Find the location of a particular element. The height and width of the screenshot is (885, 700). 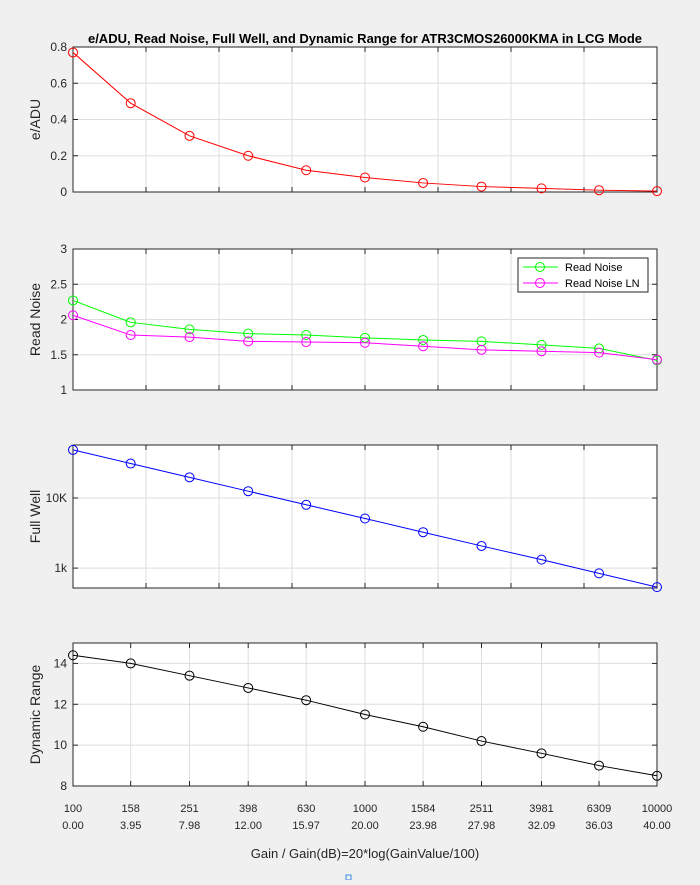

y-tick-label: 2.5 is located at coordinates (58, 284).